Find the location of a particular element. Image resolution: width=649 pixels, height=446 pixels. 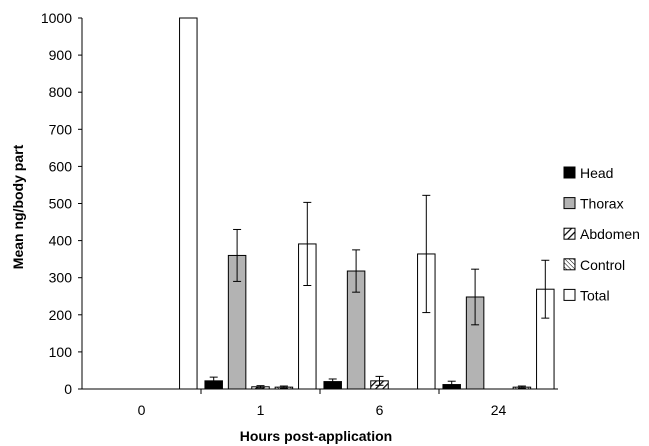

y-axis-title: Mean ng/body part is located at coordinates (18, 206).